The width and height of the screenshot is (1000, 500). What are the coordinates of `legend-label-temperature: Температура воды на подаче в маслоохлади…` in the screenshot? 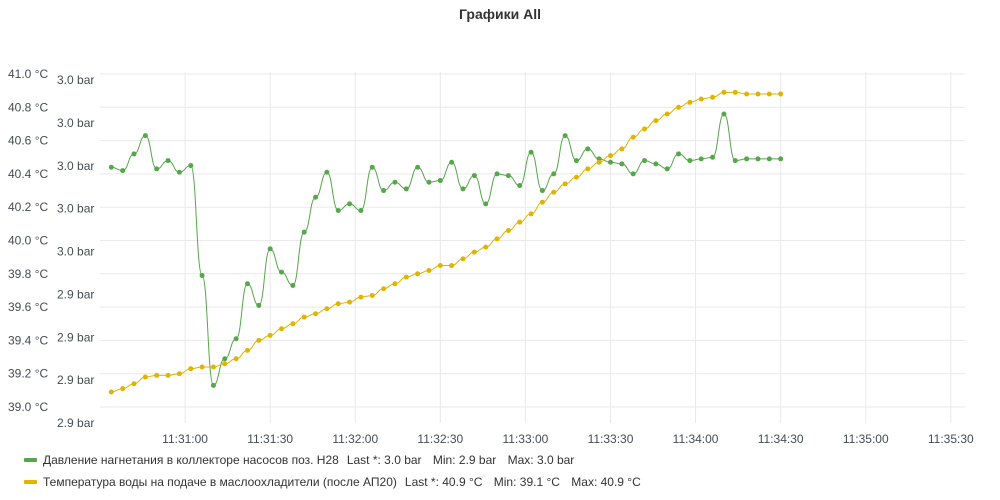 It's located at (220, 482).